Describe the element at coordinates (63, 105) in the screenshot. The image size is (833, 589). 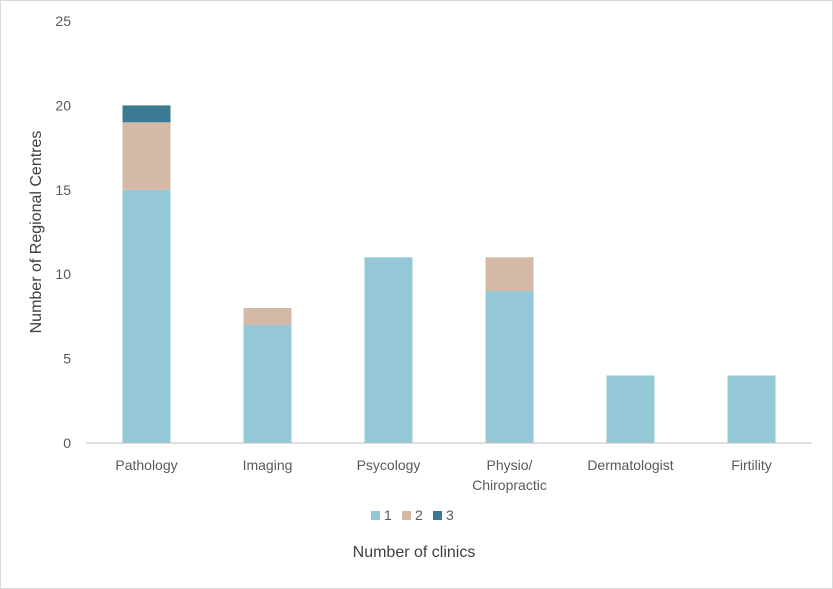
I see `y-tick-label: 20` at that location.